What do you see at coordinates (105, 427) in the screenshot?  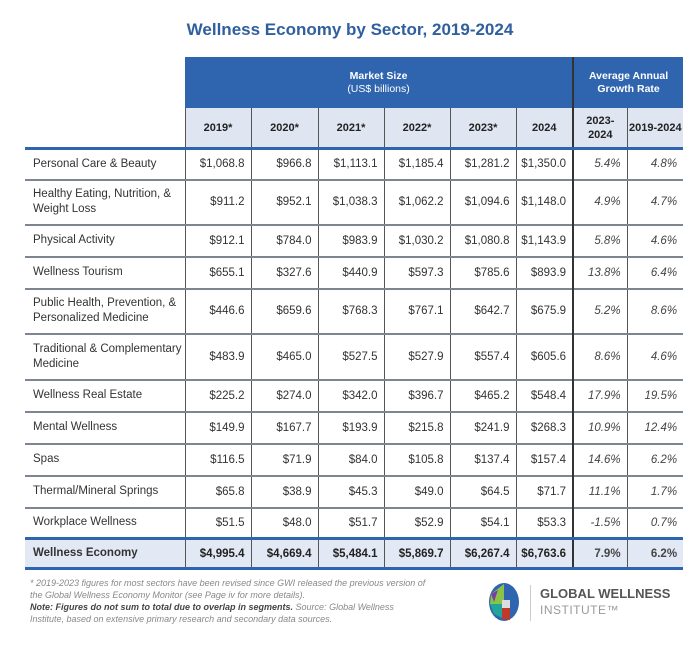 I see `sector-label: Mental Wellness` at bounding box center [105, 427].